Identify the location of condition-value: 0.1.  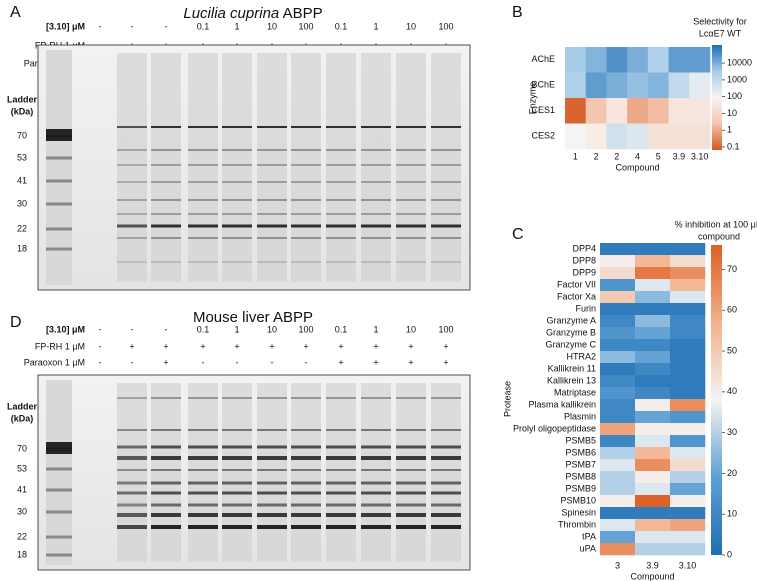
(203, 329).